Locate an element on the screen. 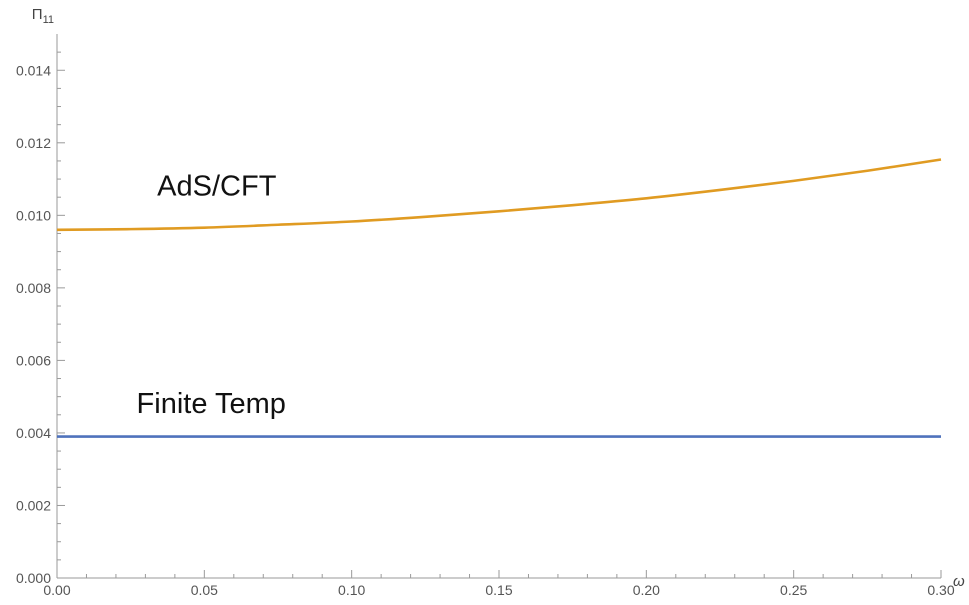 The width and height of the screenshot is (969, 605). y-tick-label: 0.006 is located at coordinates (33, 360).